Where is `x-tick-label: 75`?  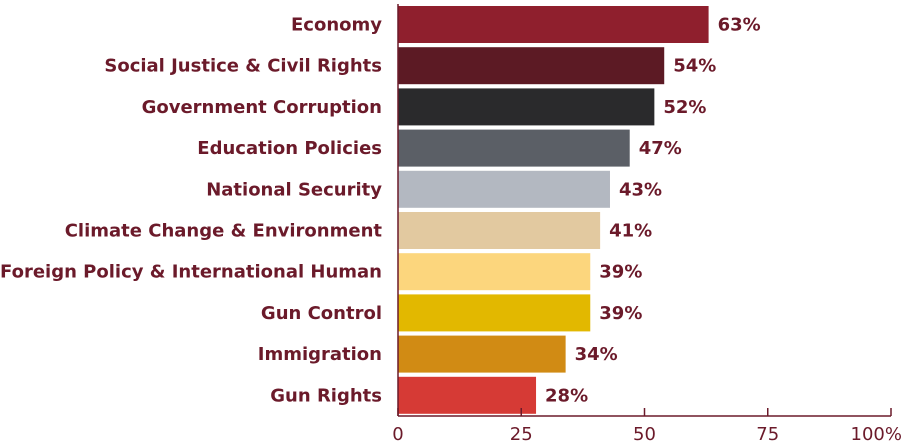 x-tick-label: 75 is located at coordinates (767, 434).